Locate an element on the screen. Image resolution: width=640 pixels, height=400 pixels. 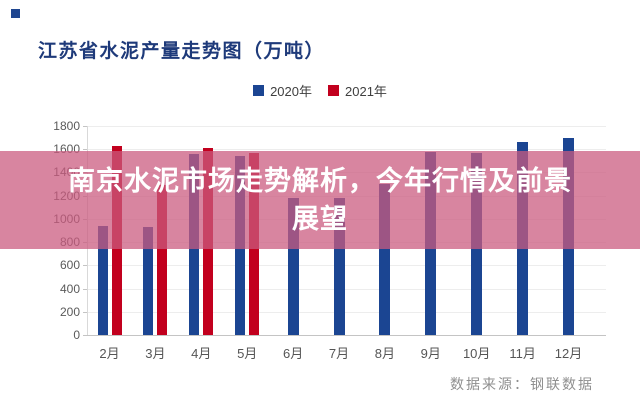
y-axis-label: 400 is located at coordinates (69, 288).